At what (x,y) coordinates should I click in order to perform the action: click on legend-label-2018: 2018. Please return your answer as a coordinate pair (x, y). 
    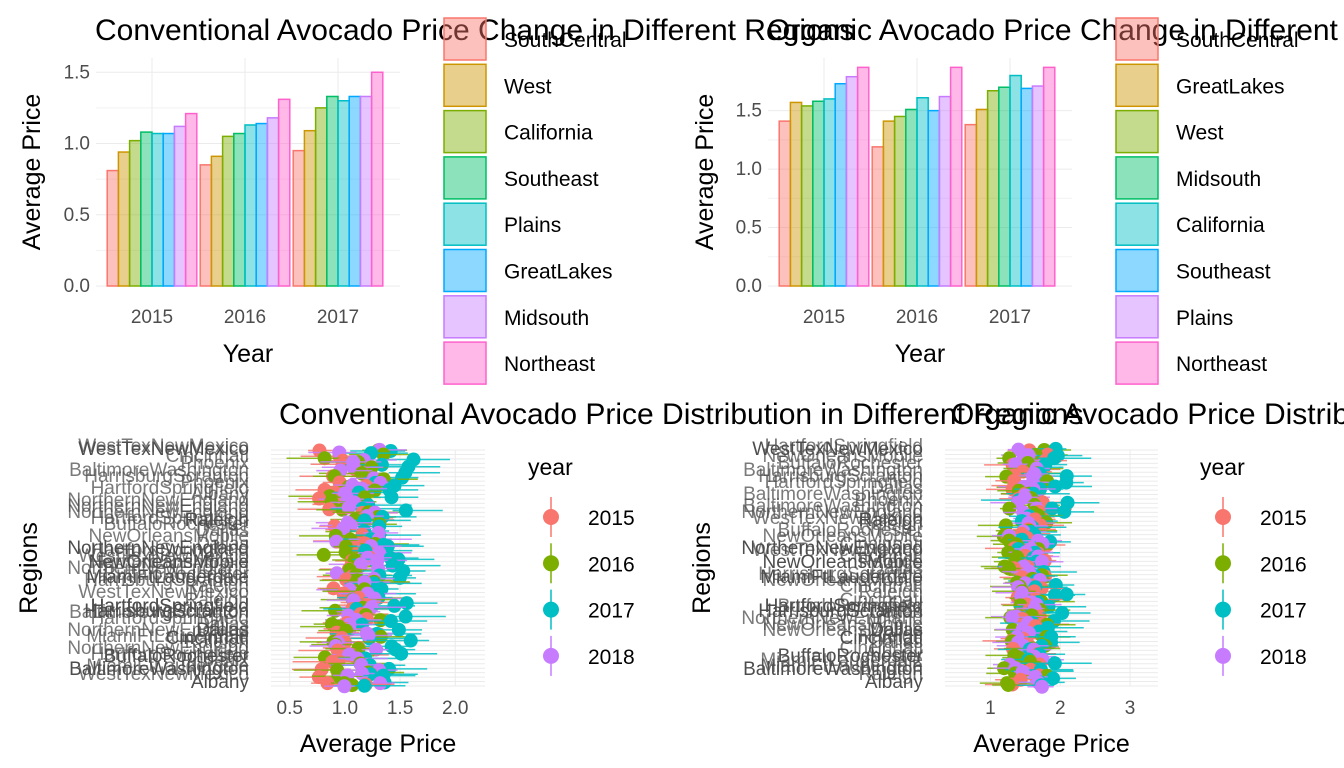
    Looking at the image, I should click on (611, 657).